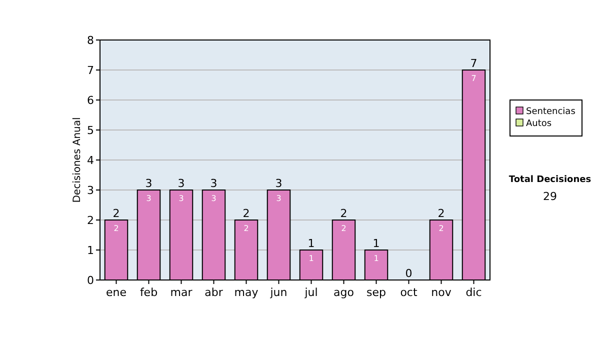  What do you see at coordinates (408, 273) in the screenshot?
I see `total-label: 0` at bounding box center [408, 273].